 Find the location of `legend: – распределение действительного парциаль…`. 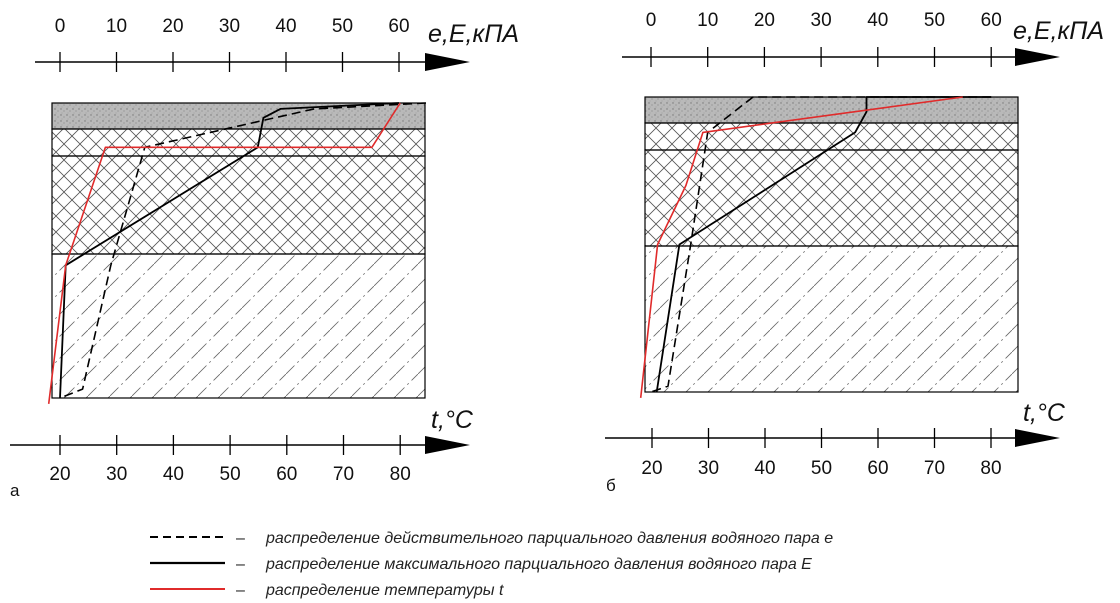

legend: – распределение действительного парциаль… is located at coordinates (491, 564).